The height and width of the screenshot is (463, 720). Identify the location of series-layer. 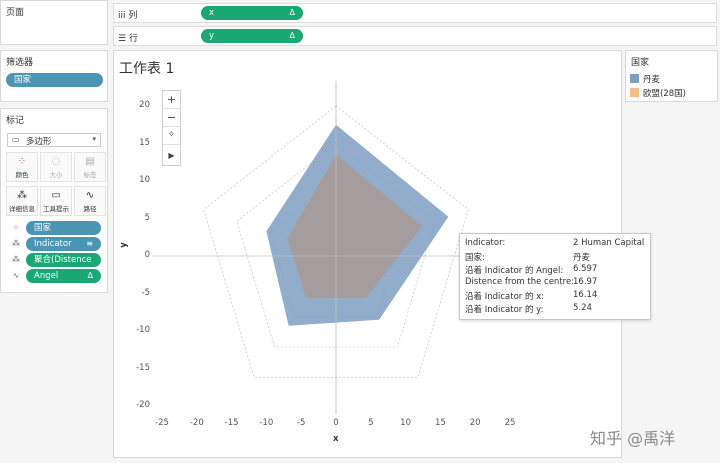
(357, 225).